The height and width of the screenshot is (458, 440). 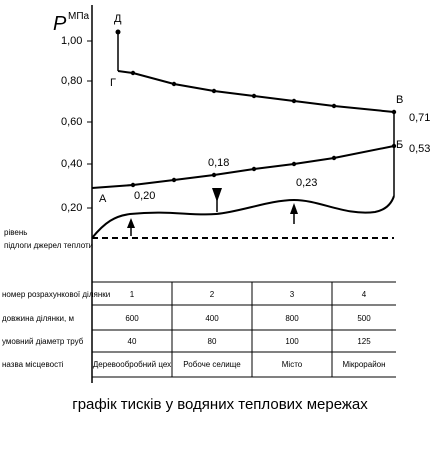 What do you see at coordinates (292, 318) in the screenshot?
I see `table-cell: 800` at bounding box center [292, 318].